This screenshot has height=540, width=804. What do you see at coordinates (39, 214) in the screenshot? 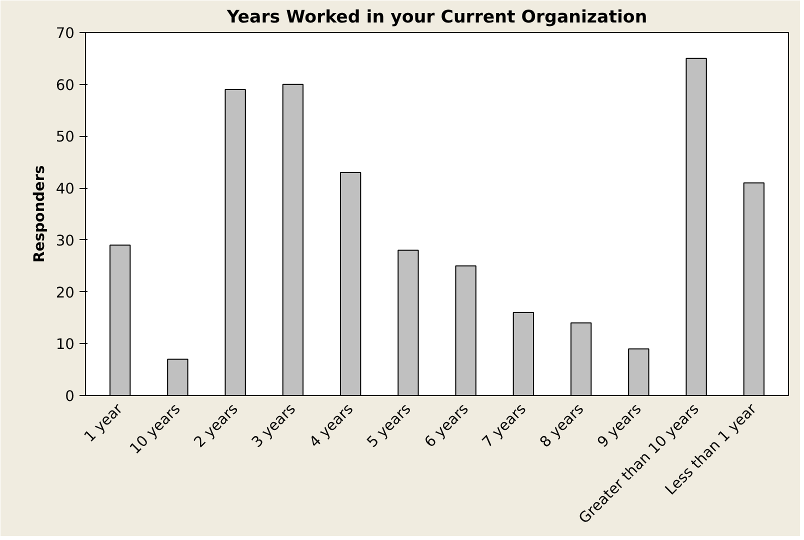
I see `y-axis-title: Responders` at bounding box center [39, 214].